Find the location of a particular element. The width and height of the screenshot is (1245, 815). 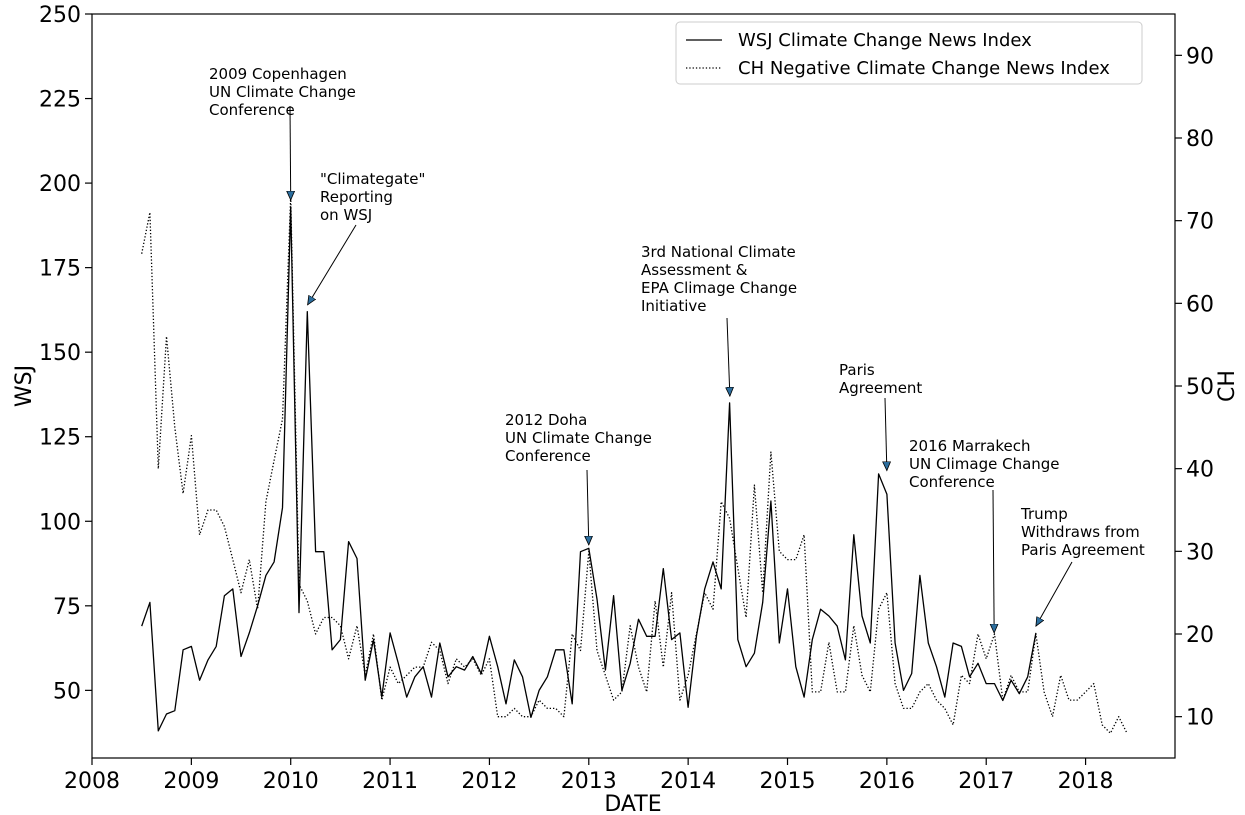

x-tick-label: 2011 is located at coordinates (390, 781).